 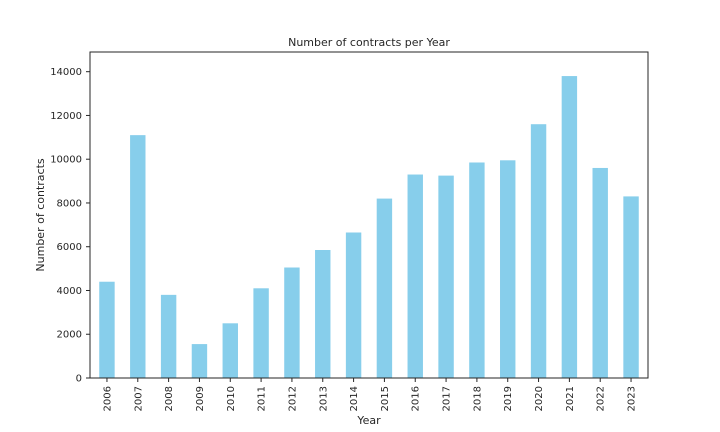 I want to click on y-tick-label: 10000, so click(x=66, y=160).